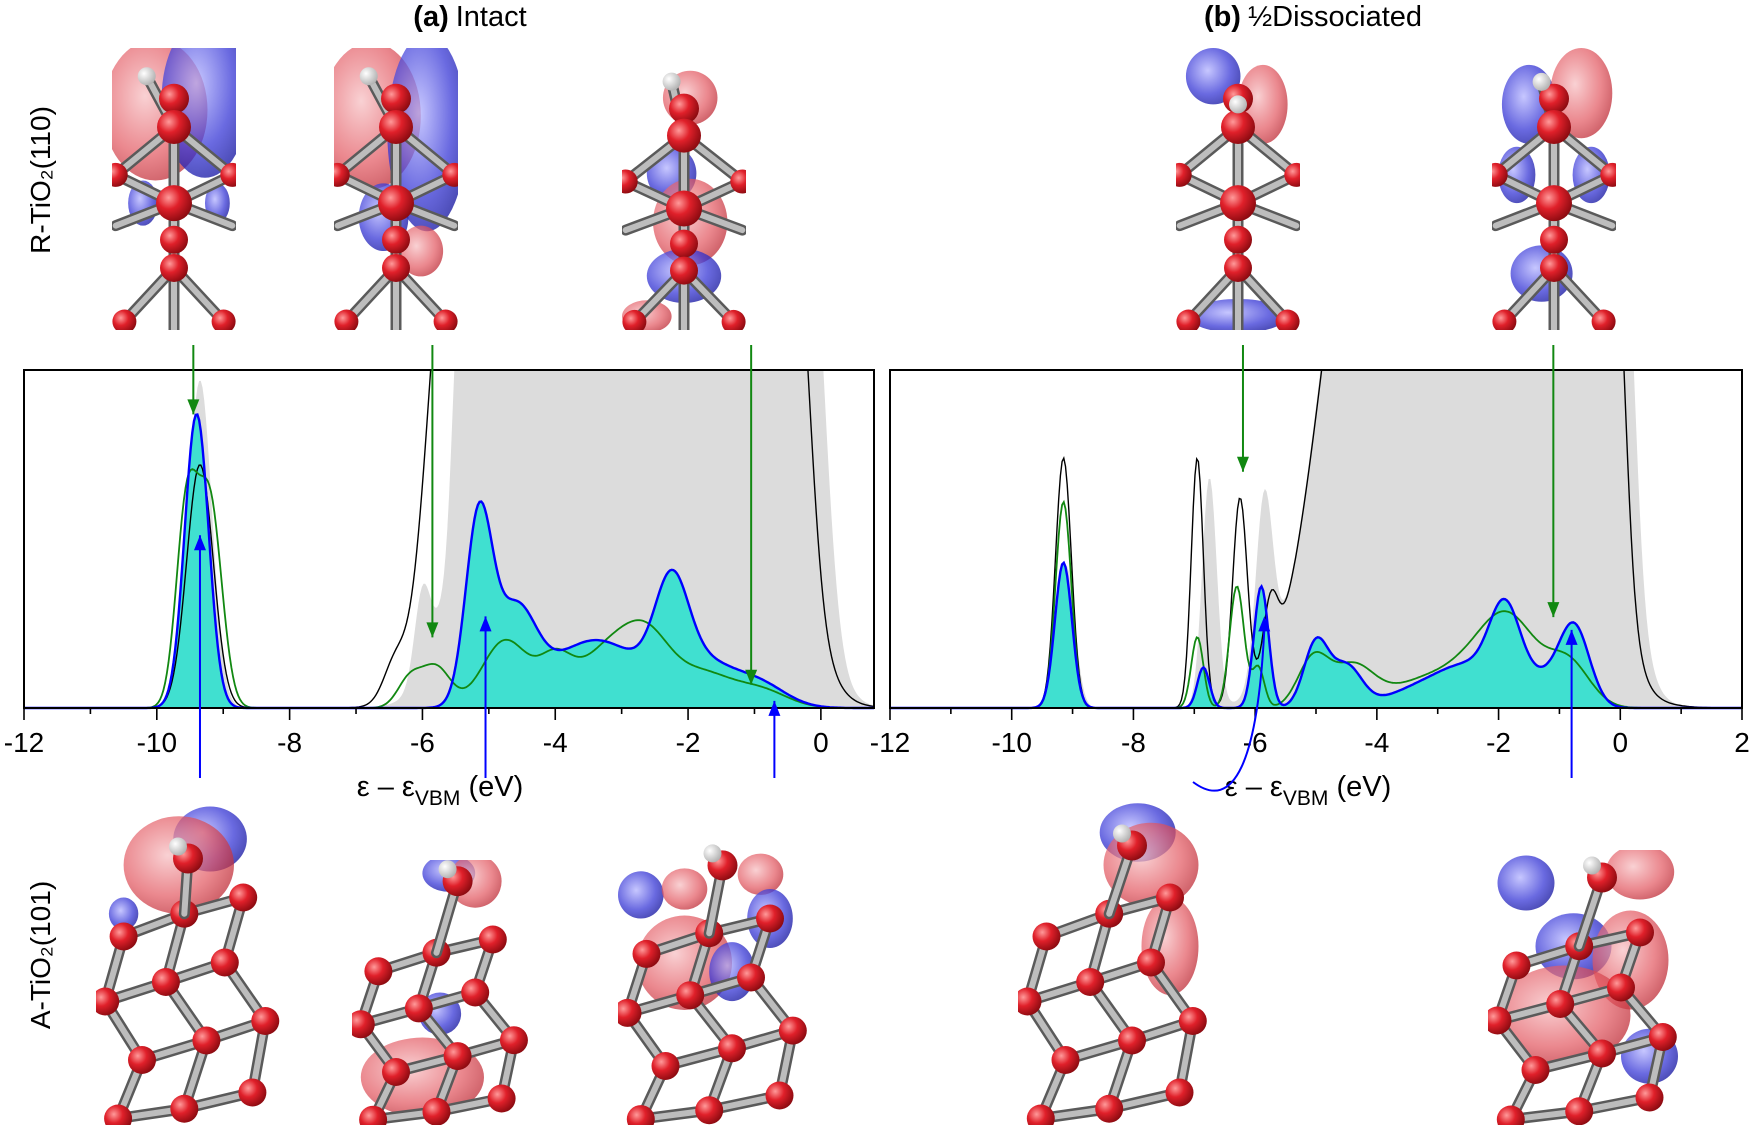 Image resolution: width=1750 pixels, height=1125 pixels. Describe the element at coordinates (1620, 742) in the screenshot. I see `x-tick-label-b: 0` at that location.